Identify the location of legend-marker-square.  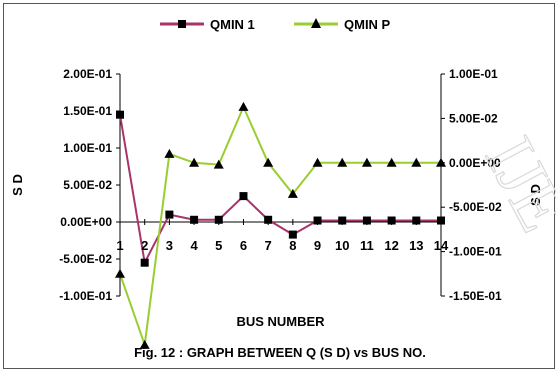
(182, 24).